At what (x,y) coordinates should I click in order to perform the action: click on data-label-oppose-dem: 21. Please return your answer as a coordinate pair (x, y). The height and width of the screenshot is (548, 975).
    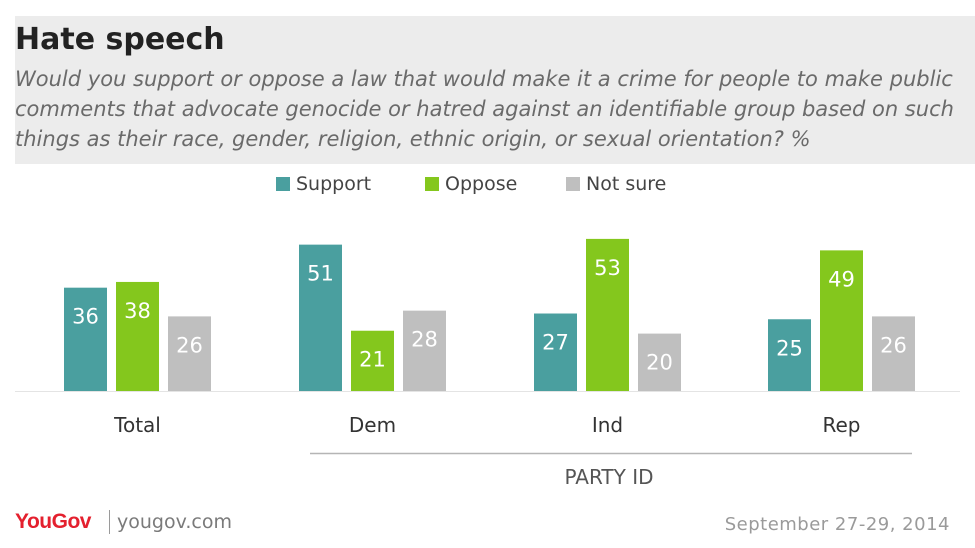
    Looking at the image, I should click on (372, 360).